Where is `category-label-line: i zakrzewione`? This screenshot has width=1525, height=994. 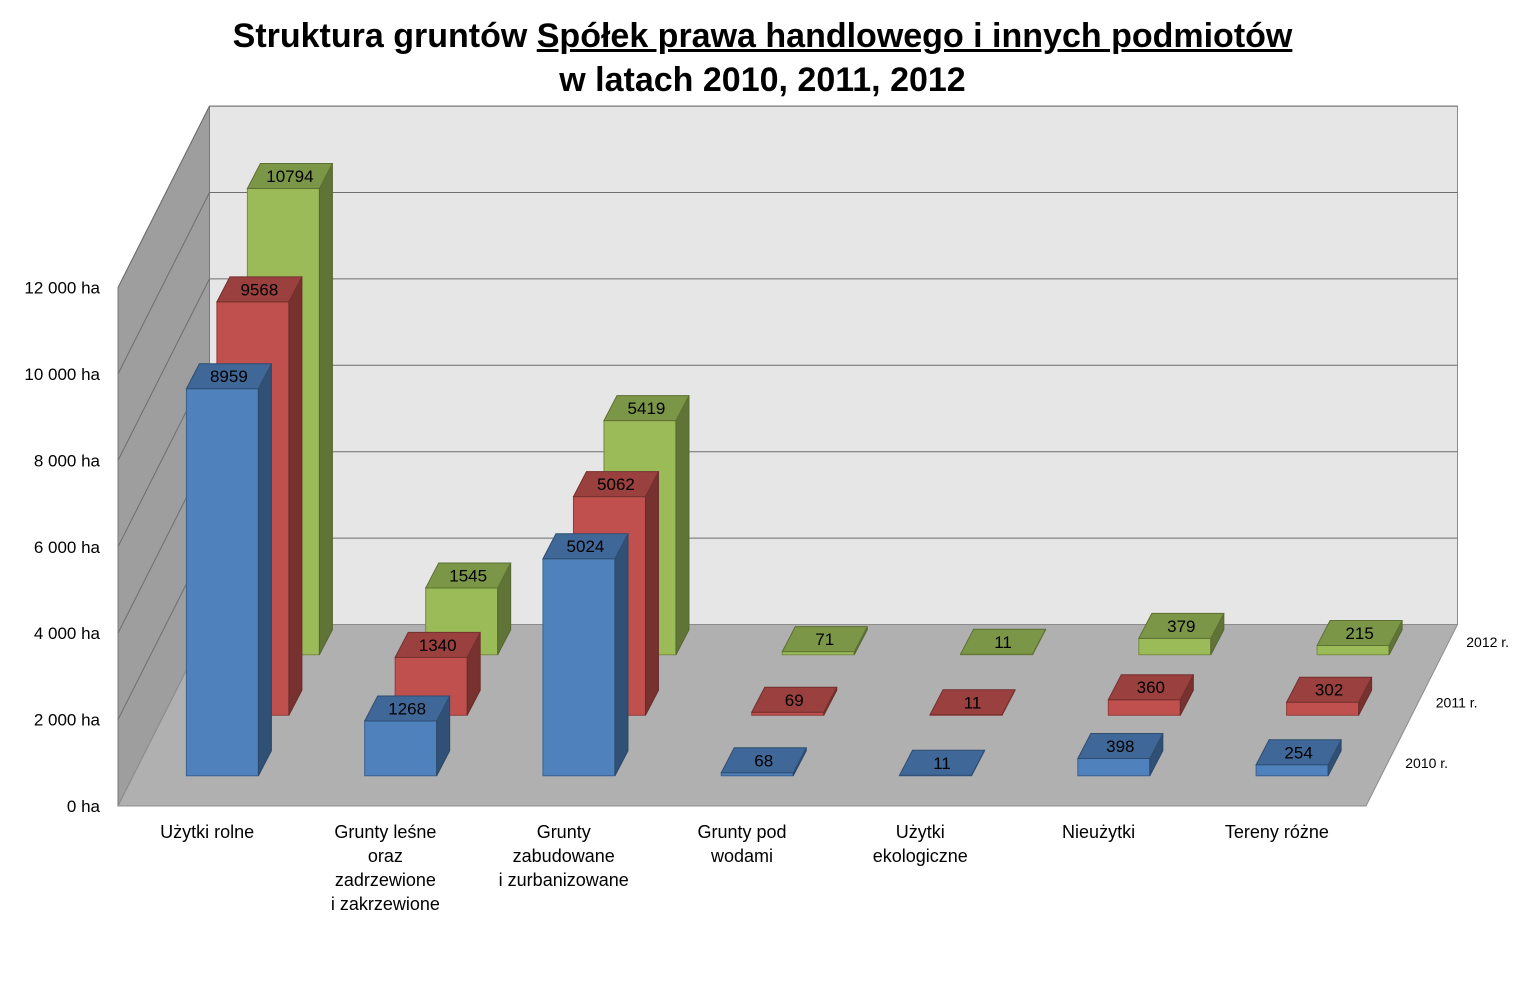 category-label-line: i zakrzewione is located at coordinates (385, 904).